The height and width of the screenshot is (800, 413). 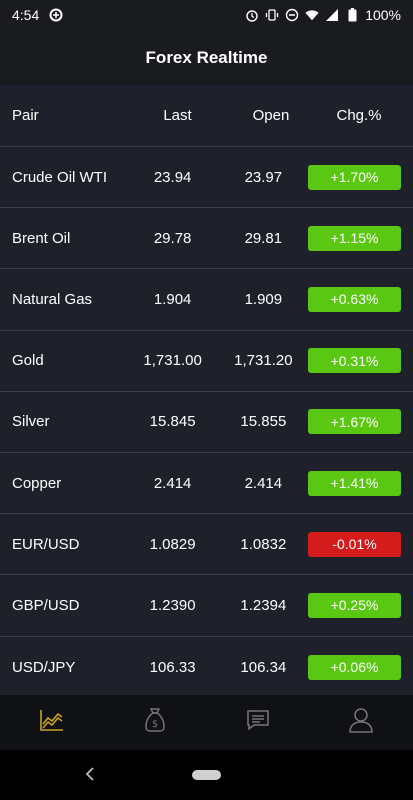 I want to click on change-cell: +0.25%, so click(x=354, y=605).